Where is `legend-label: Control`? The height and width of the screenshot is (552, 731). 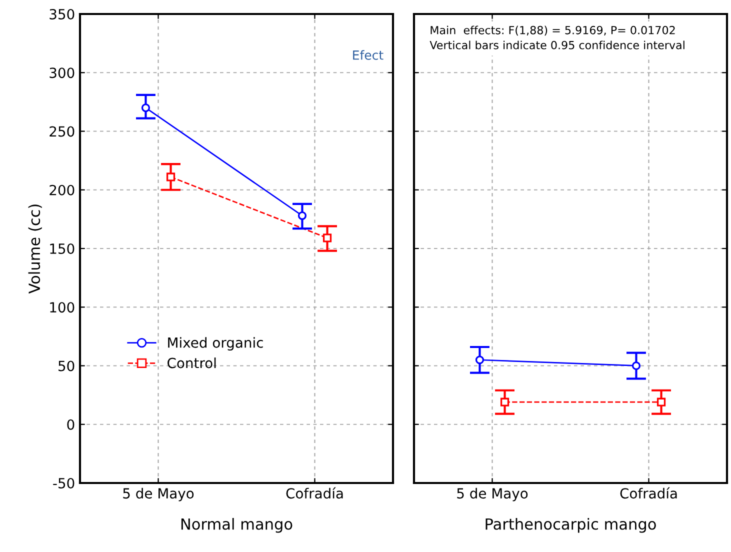
legend-label: Control is located at coordinates (192, 362).